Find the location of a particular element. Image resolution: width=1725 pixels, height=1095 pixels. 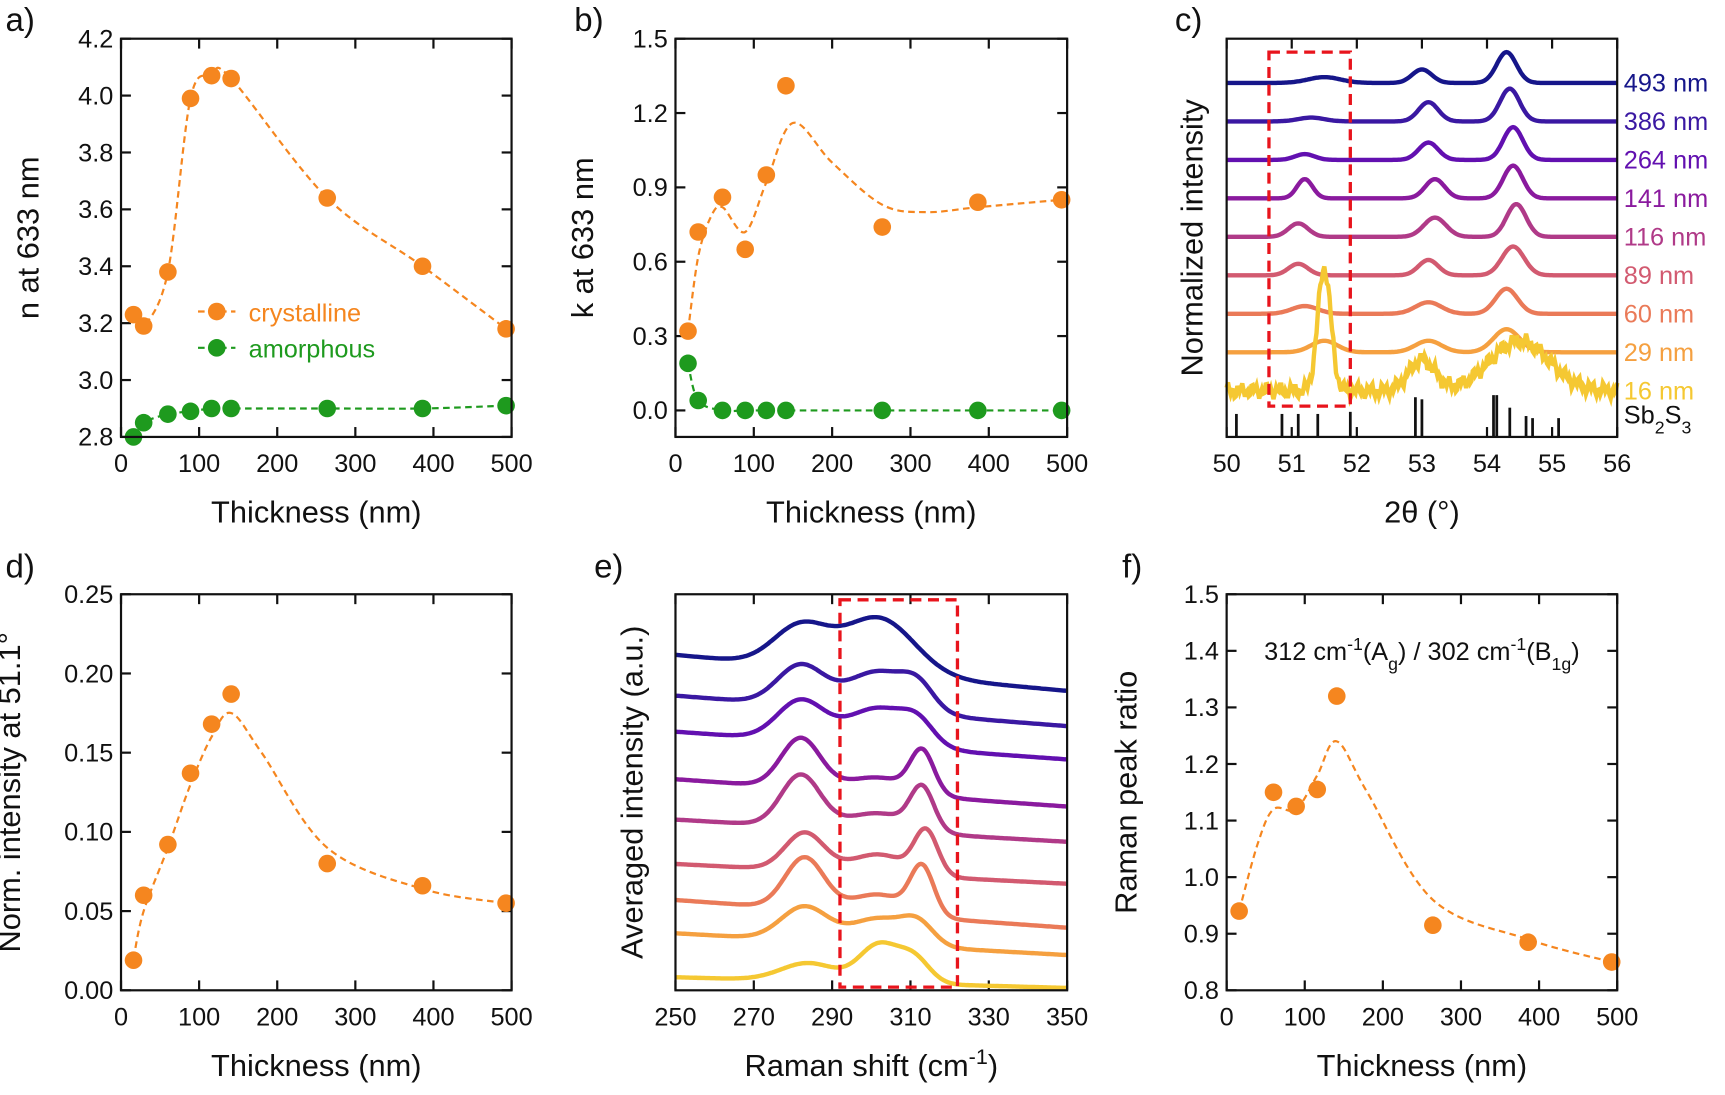

y-axis-label: Raman peak ratio is located at coordinates (1125, 792).